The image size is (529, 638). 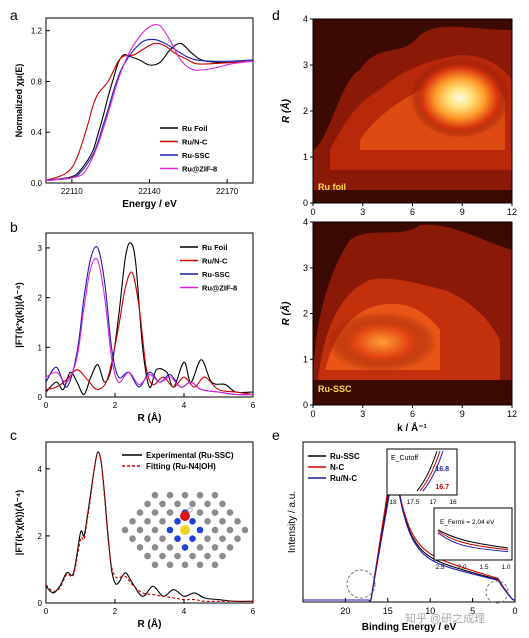 I want to click on panel-label-c: c, so click(x=13, y=435).